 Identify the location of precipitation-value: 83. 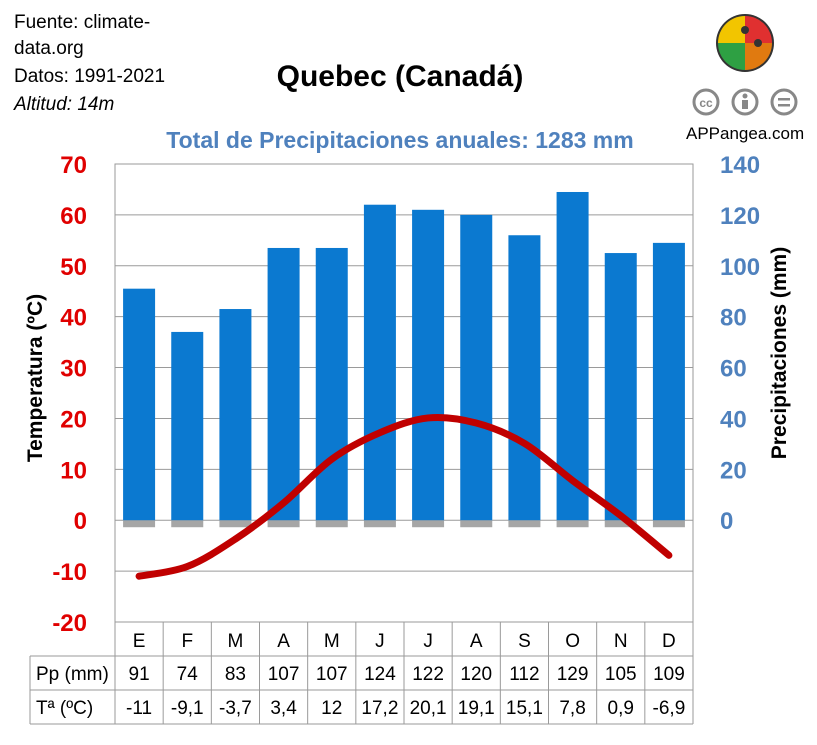
(235, 674).